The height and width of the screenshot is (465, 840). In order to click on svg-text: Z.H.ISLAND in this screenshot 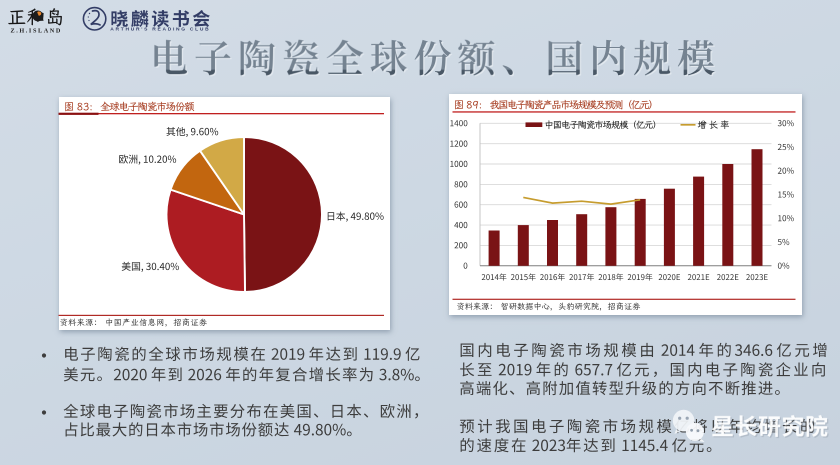, I will do `click(36, 31)`.